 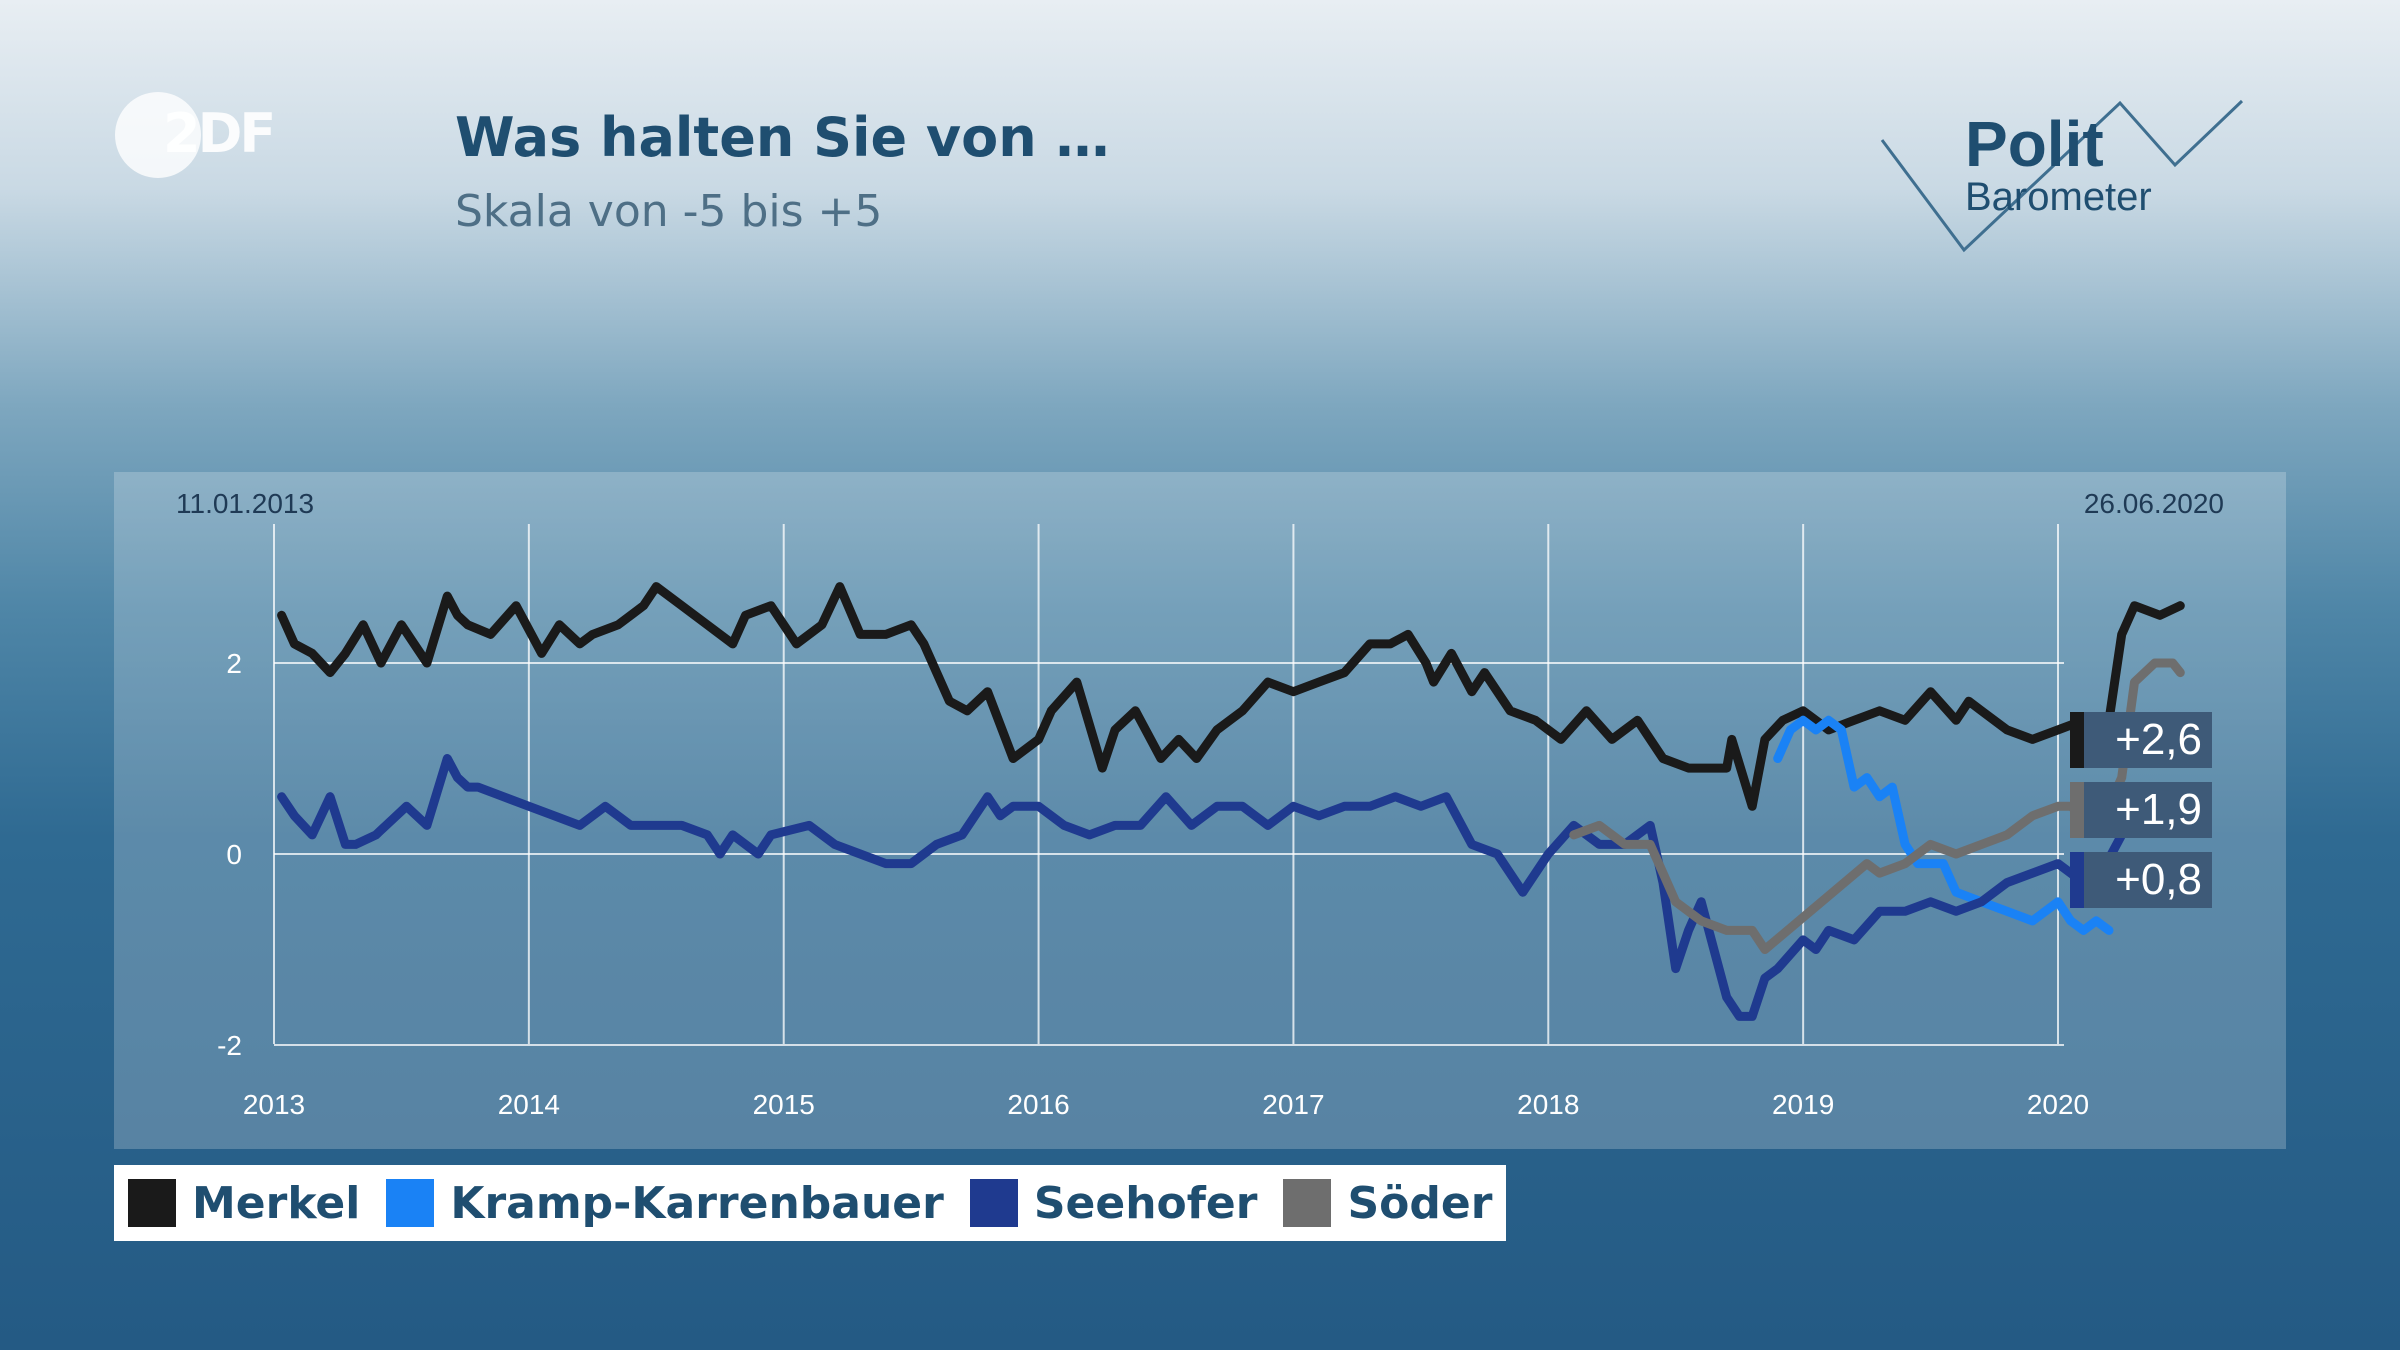 I want to click on politbarometer-logo: Polit Barometer, so click(x=2065, y=175).